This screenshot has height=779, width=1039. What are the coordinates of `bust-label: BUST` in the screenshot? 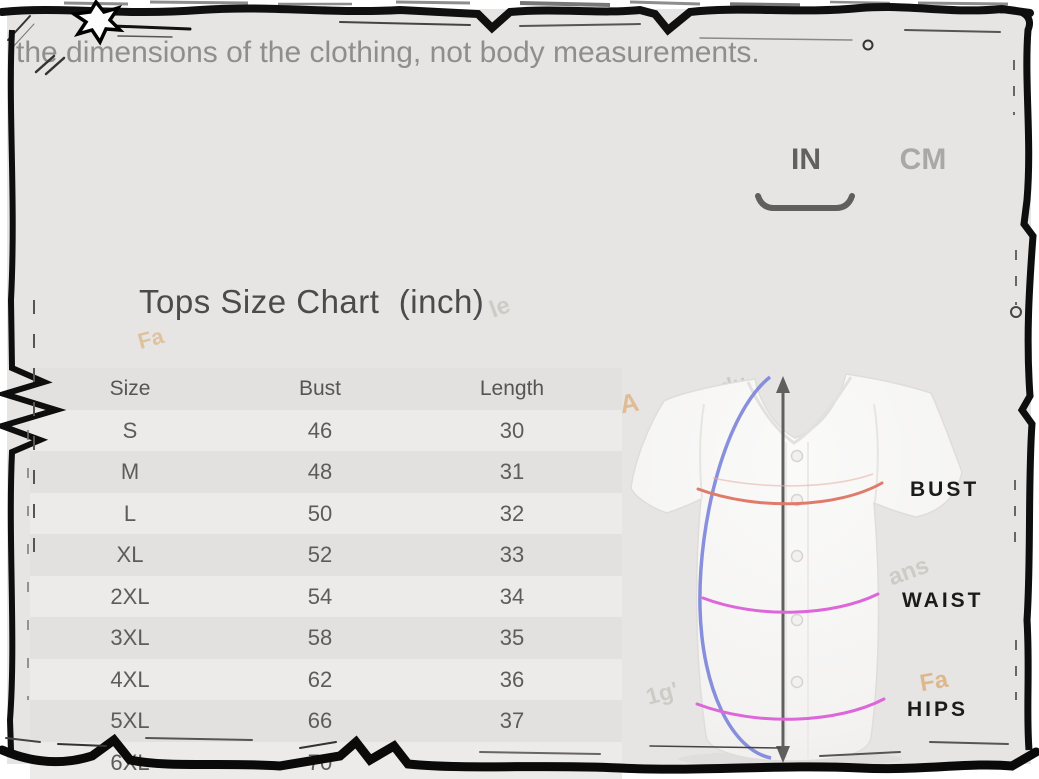 It's located at (944, 489).